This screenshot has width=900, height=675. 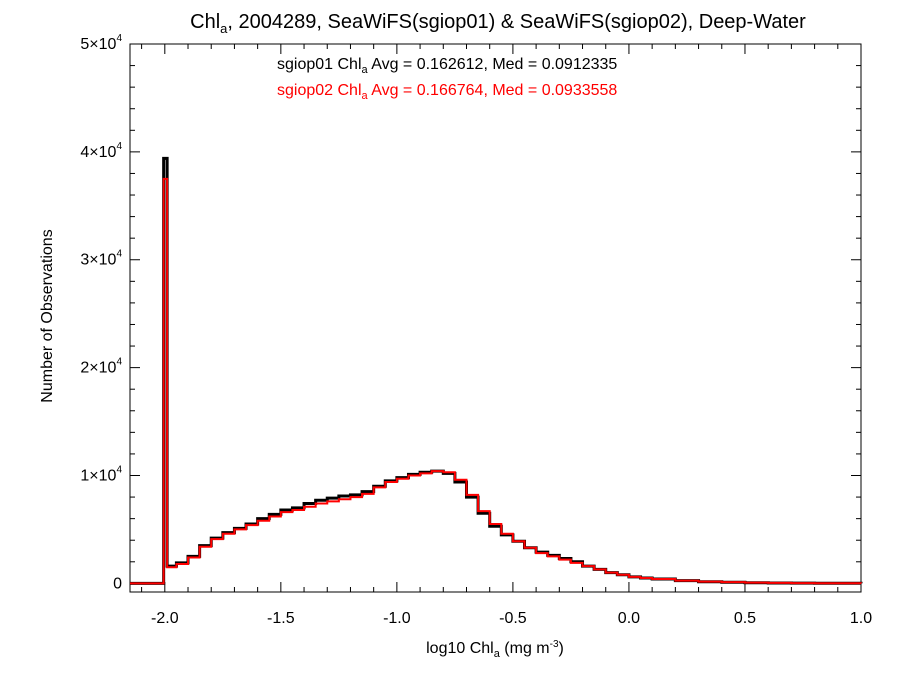 I want to click on x-axis-label-sub: a, so click(x=497, y=654).